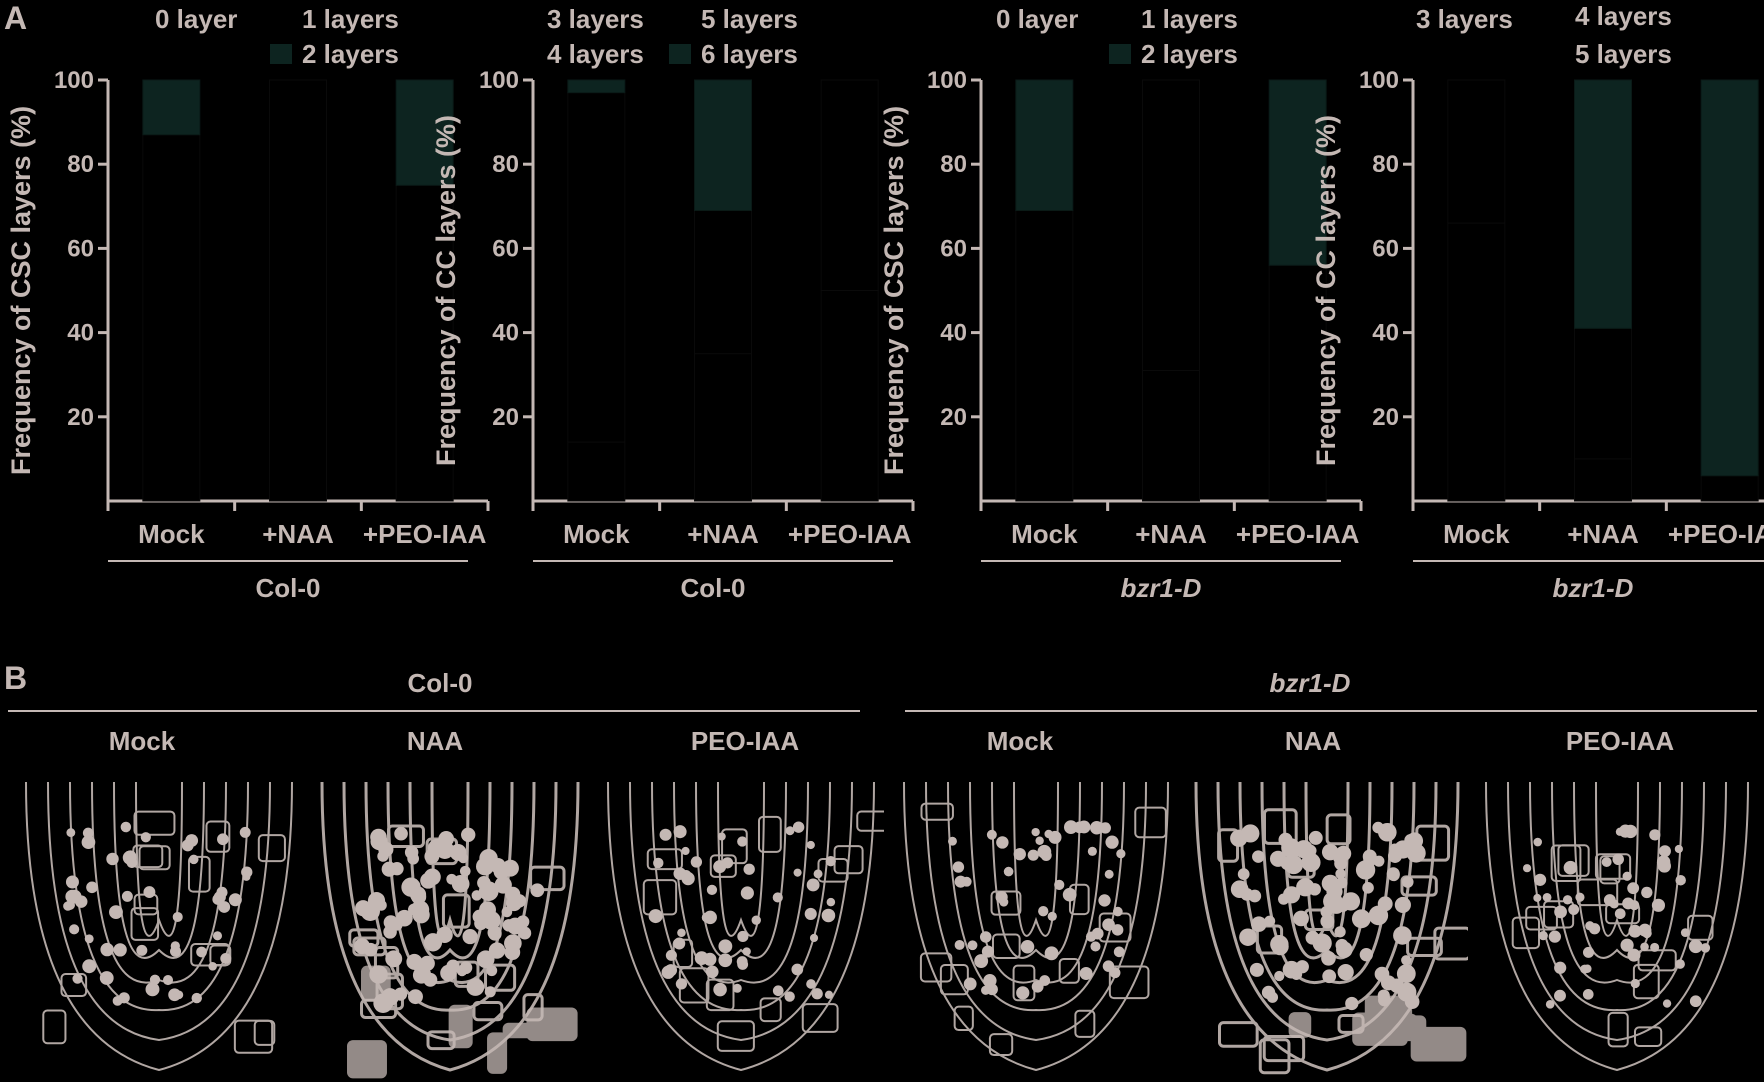  I want to click on micrograph-col0-peoiaa, so click(741, 931).